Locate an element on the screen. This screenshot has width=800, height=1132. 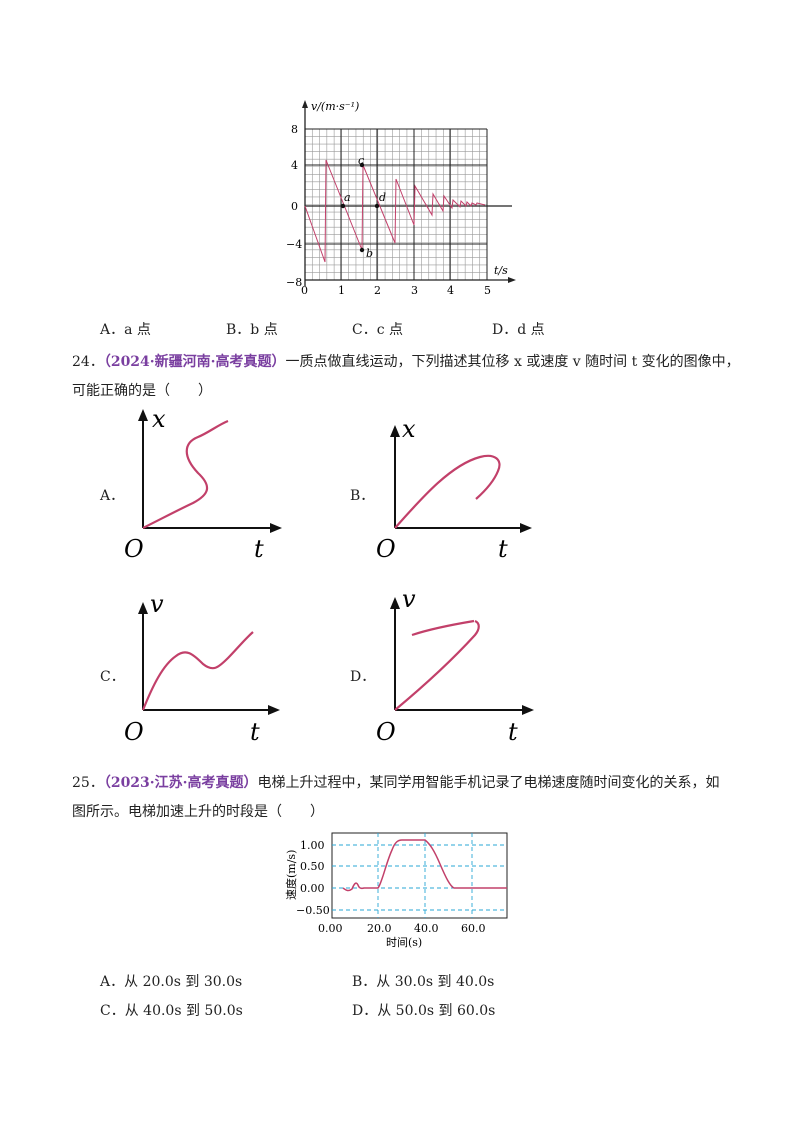
q25-y-tick: 0.00 is located at coordinates (312, 888).